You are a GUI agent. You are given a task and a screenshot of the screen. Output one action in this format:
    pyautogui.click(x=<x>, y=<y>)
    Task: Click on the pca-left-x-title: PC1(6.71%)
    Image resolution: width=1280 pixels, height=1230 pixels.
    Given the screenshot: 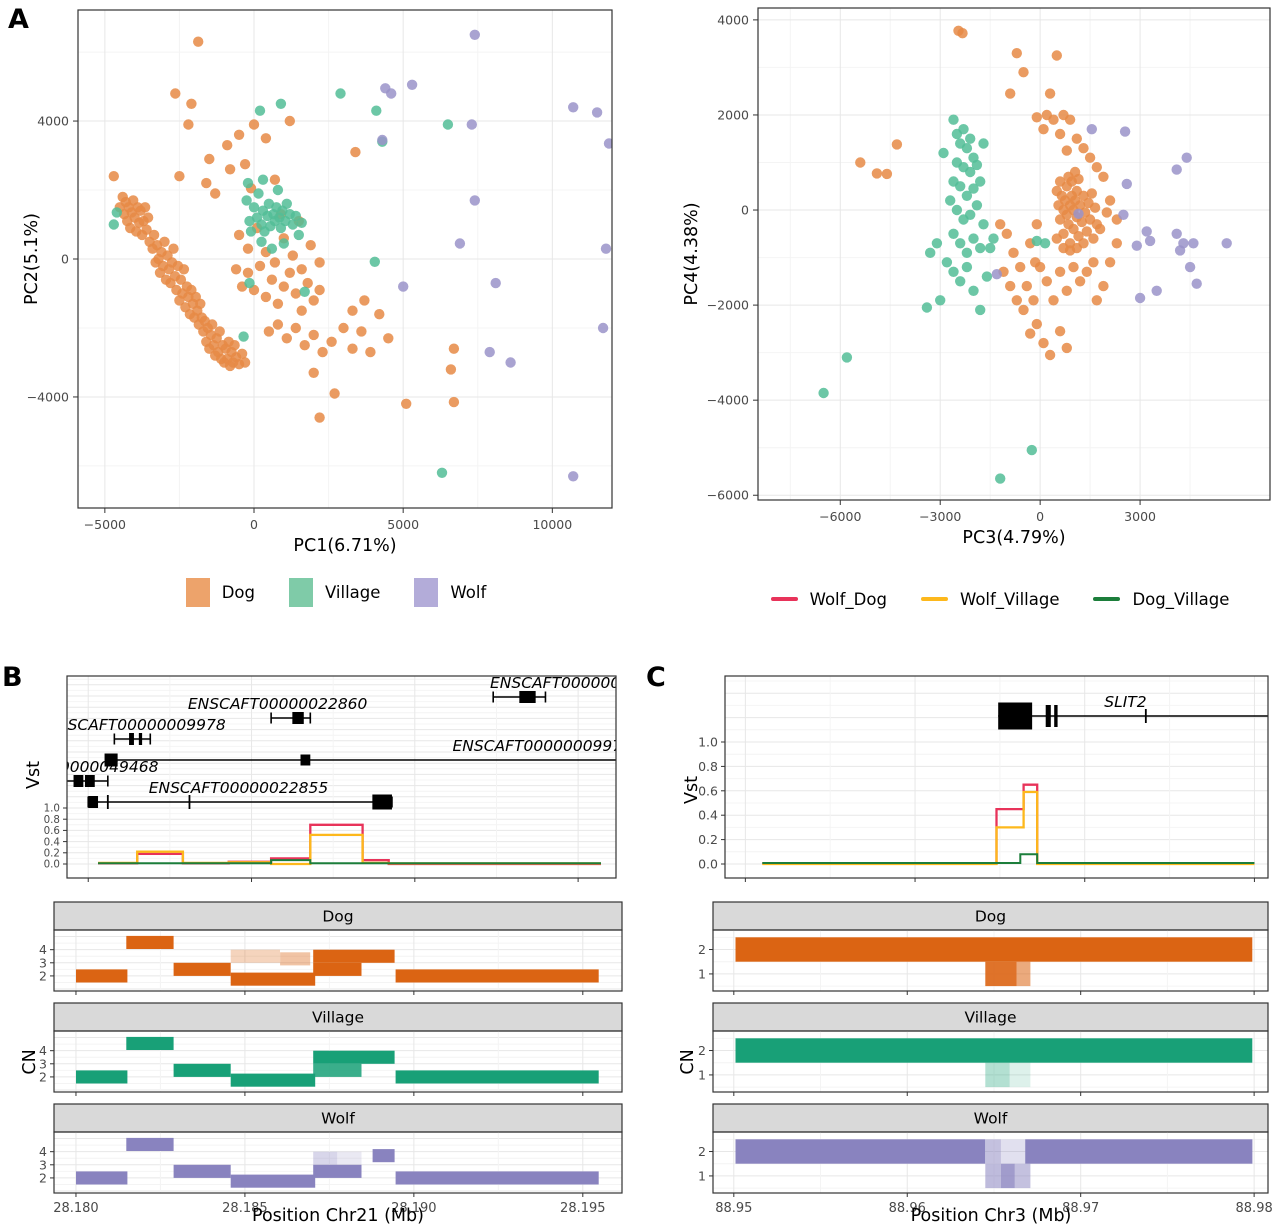 What is the action you would take?
    pyautogui.click(x=345, y=546)
    